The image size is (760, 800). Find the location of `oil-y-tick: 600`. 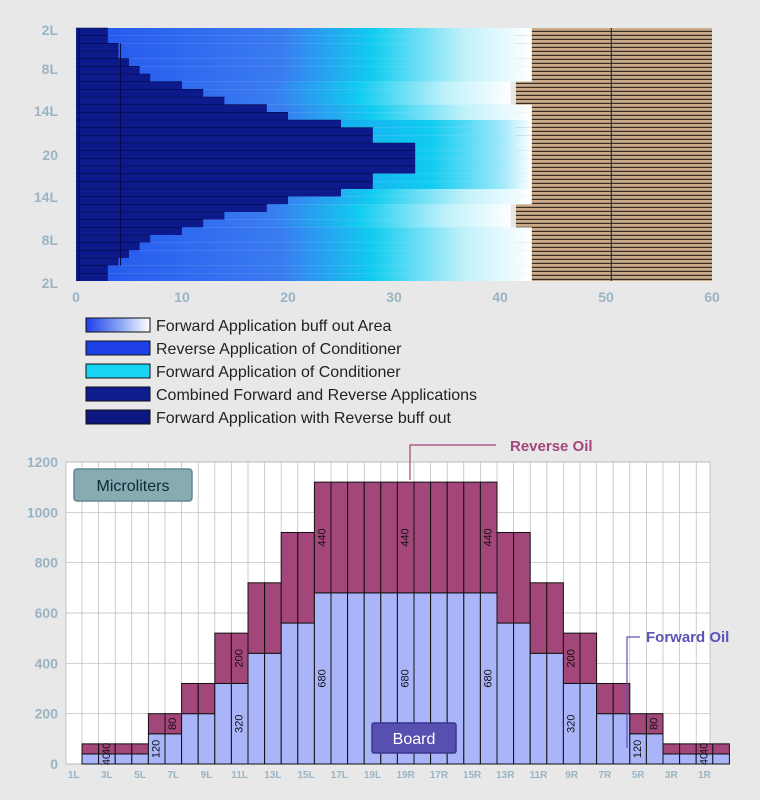

oil-y-tick: 600 is located at coordinates (47, 613).